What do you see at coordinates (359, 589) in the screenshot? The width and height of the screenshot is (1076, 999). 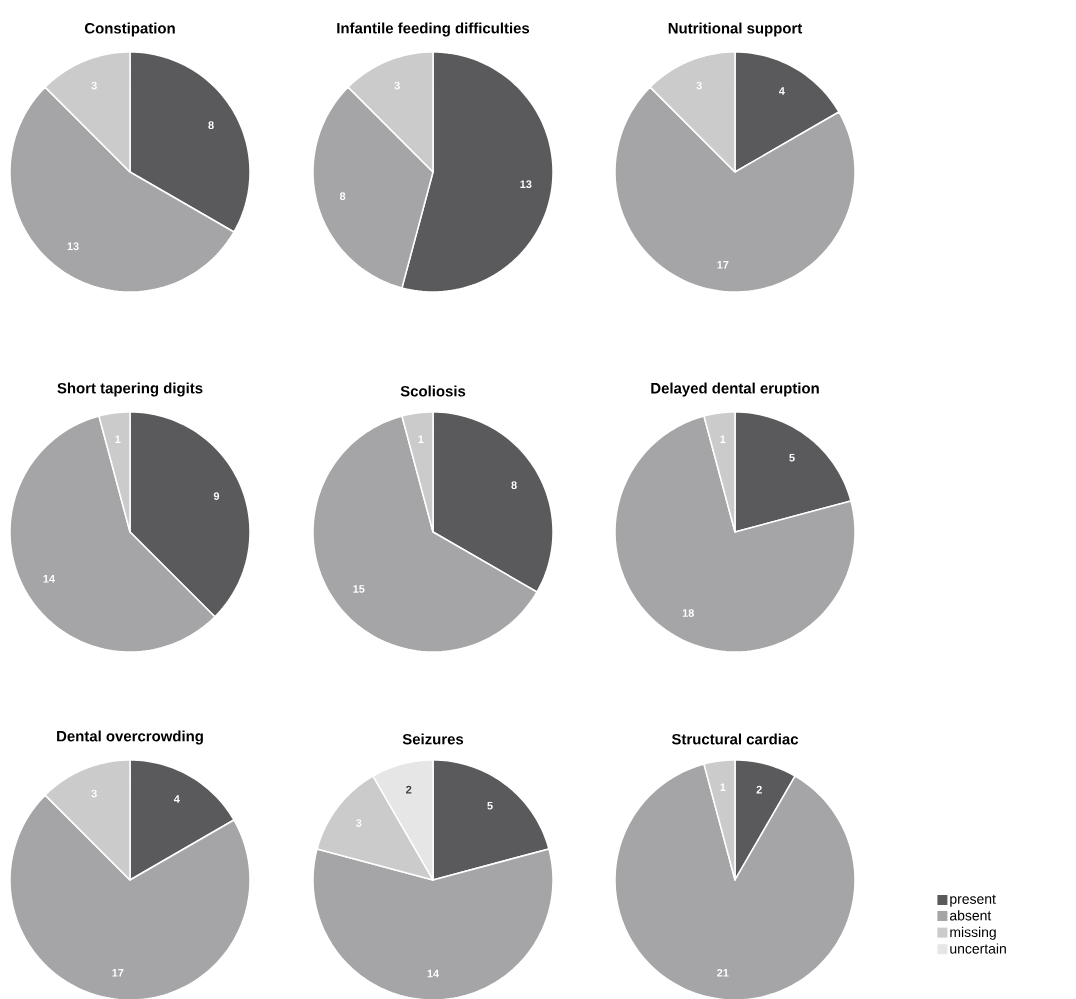 I see `data-label: 15` at bounding box center [359, 589].